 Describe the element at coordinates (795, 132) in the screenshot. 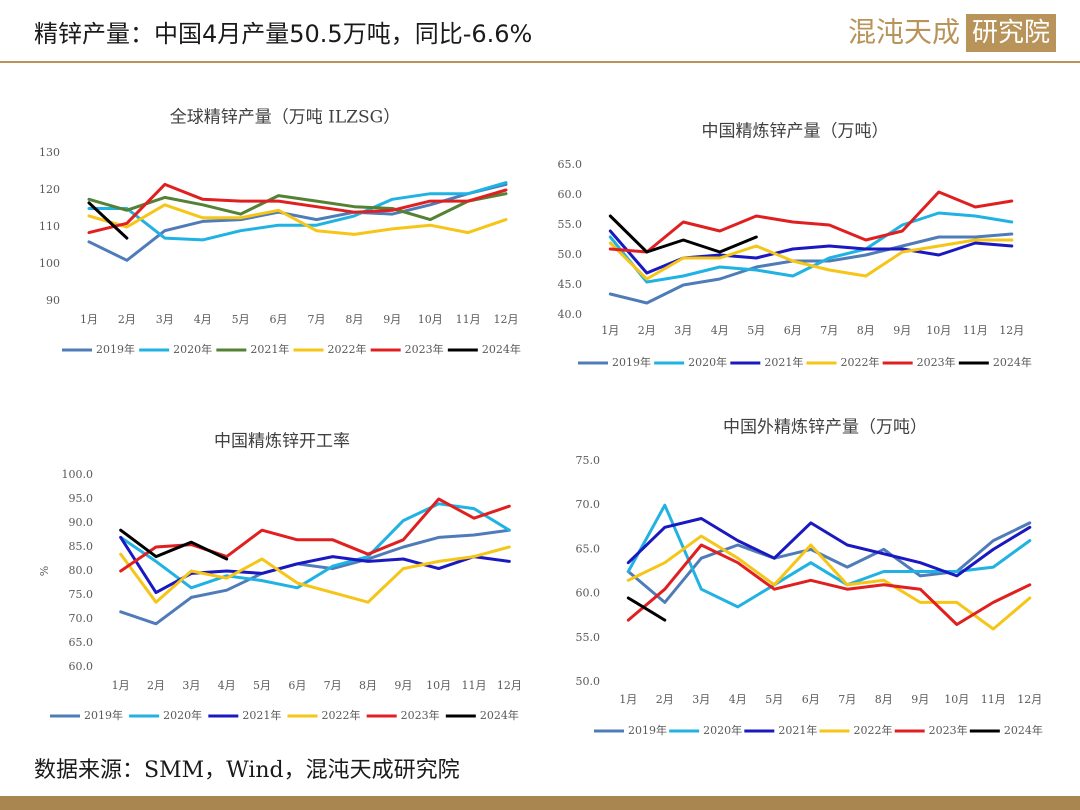

I see `chart-title: 中国精炼锌产量（万吨）` at that location.